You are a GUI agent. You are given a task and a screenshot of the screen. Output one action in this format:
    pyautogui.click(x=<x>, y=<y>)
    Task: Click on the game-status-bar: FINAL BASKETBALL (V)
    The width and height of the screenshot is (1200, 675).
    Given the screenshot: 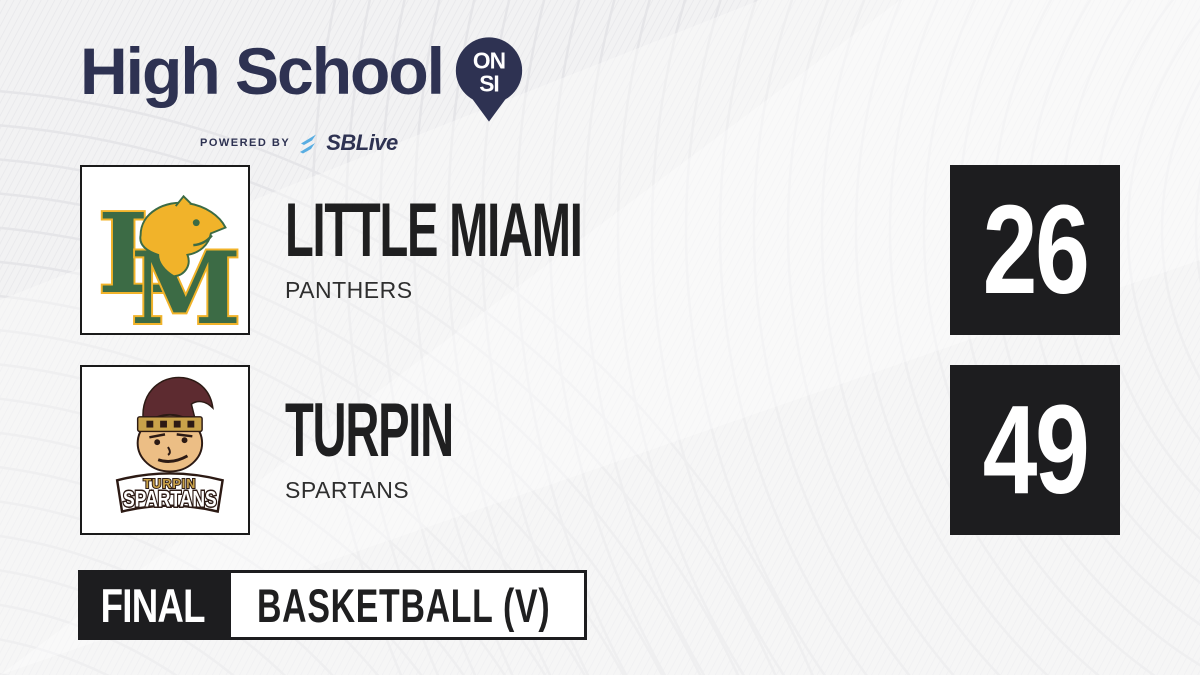 What is the action you would take?
    pyautogui.click(x=332, y=605)
    